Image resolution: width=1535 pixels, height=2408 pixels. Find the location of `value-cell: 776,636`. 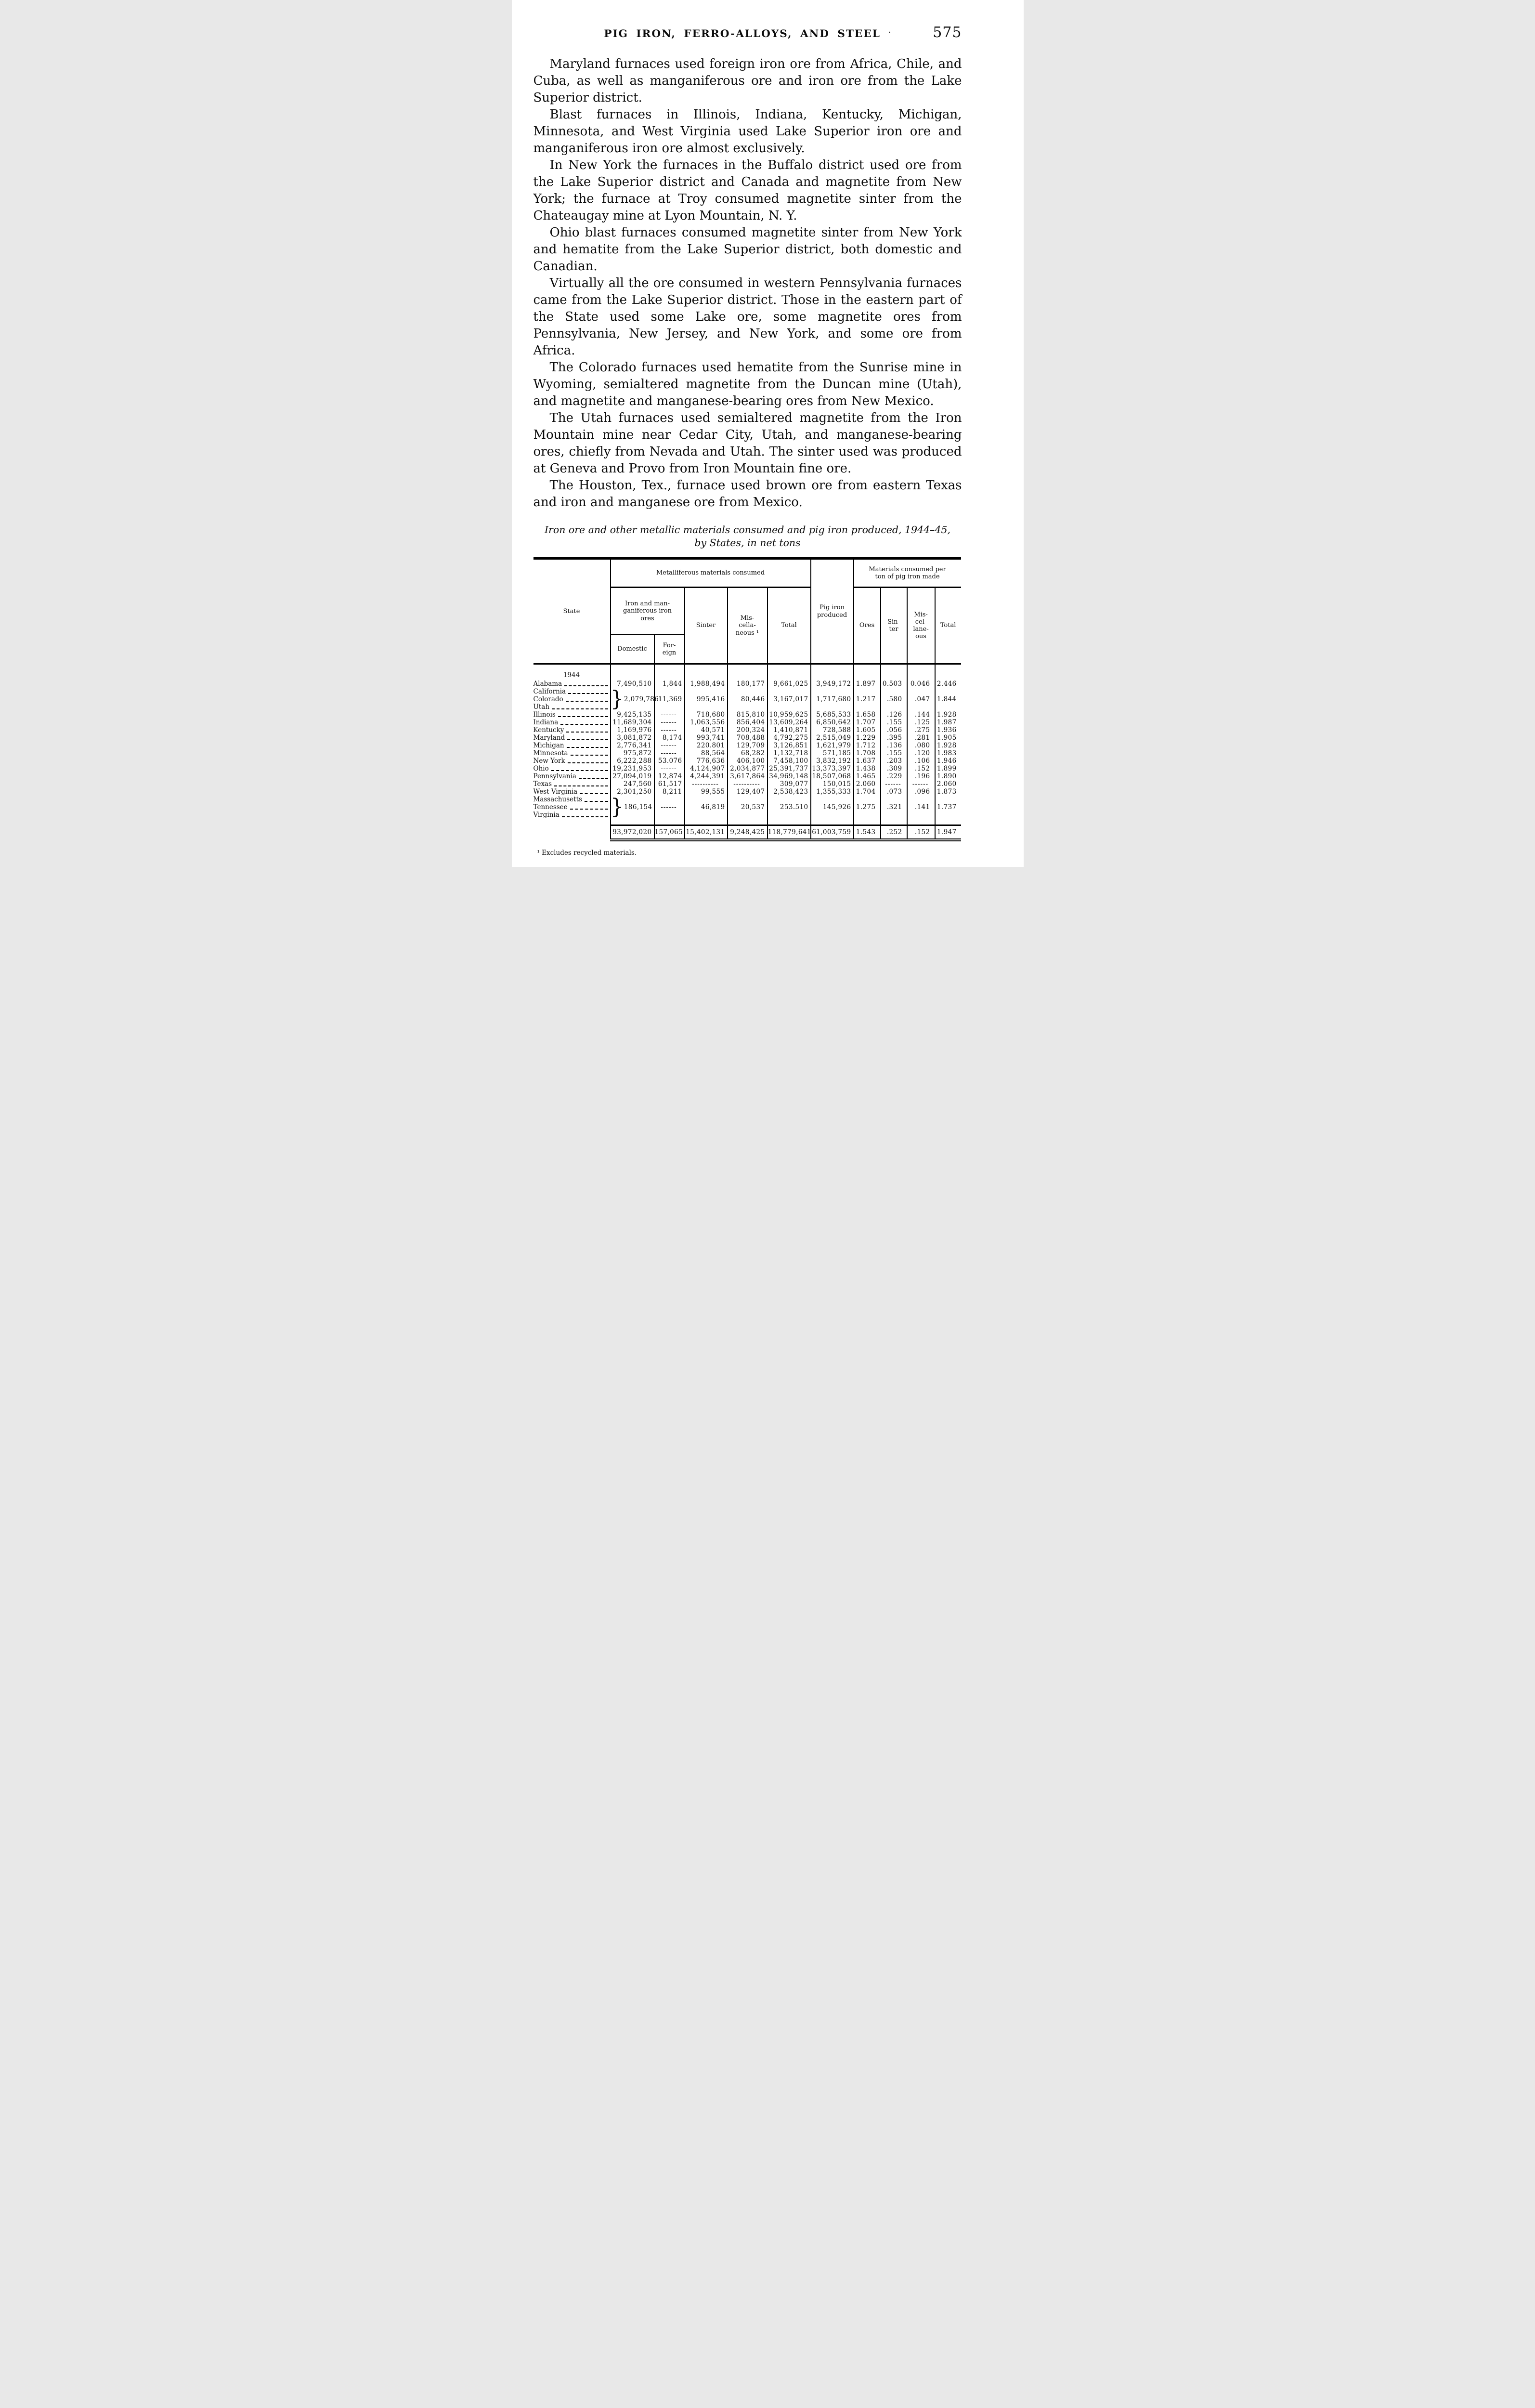

value-cell: 776,636 is located at coordinates (706, 761).